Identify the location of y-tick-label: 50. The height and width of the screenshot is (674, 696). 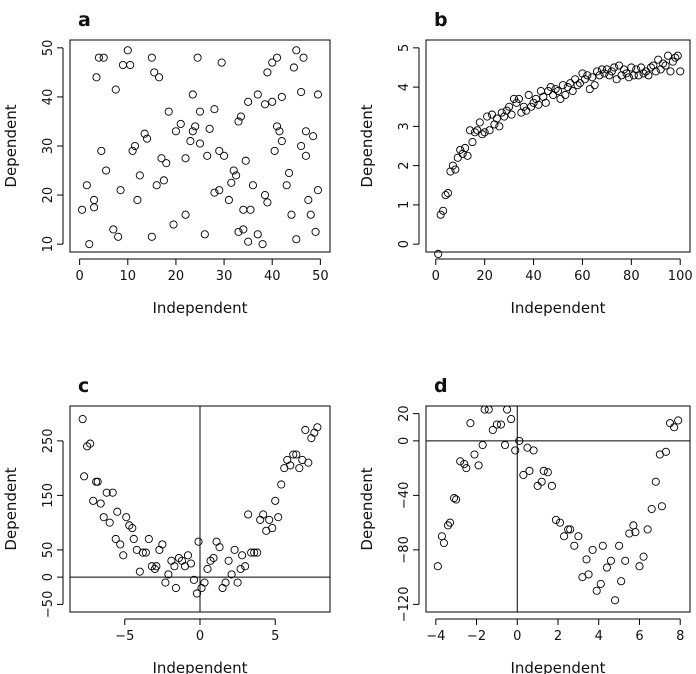
(48, 48).